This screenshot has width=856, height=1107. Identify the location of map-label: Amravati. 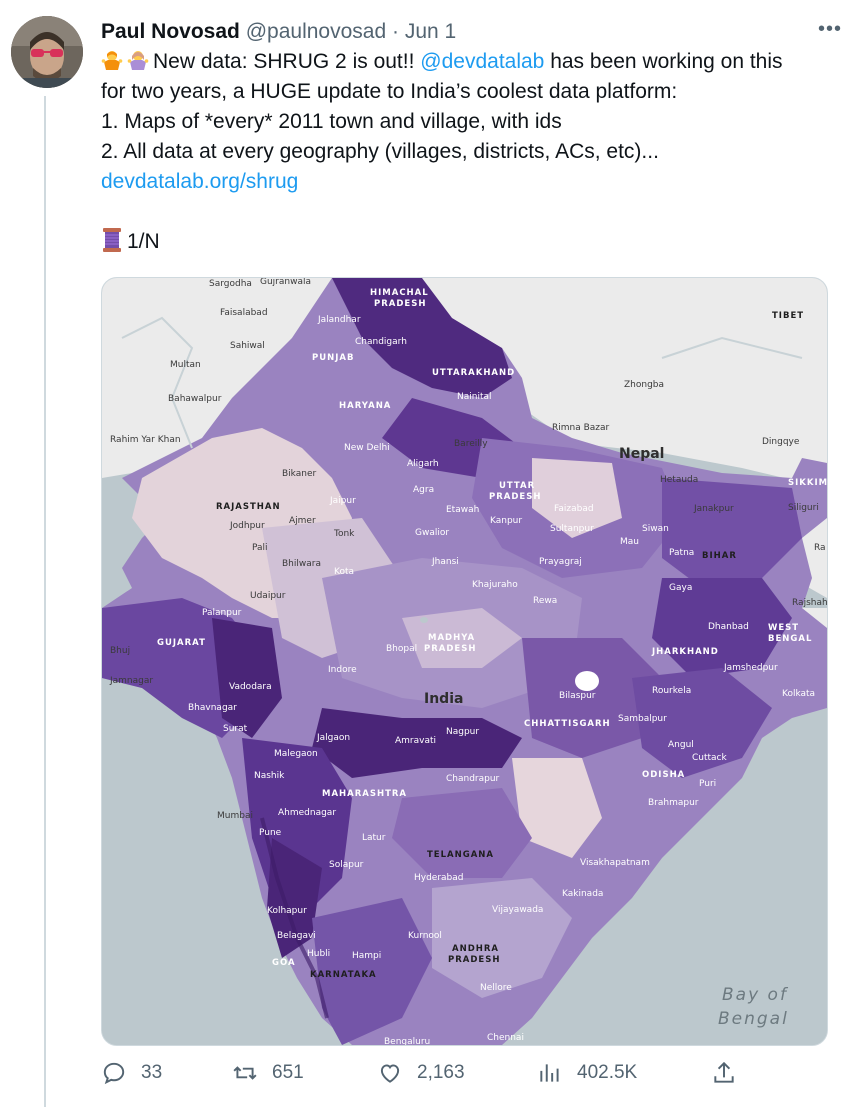
(415, 741).